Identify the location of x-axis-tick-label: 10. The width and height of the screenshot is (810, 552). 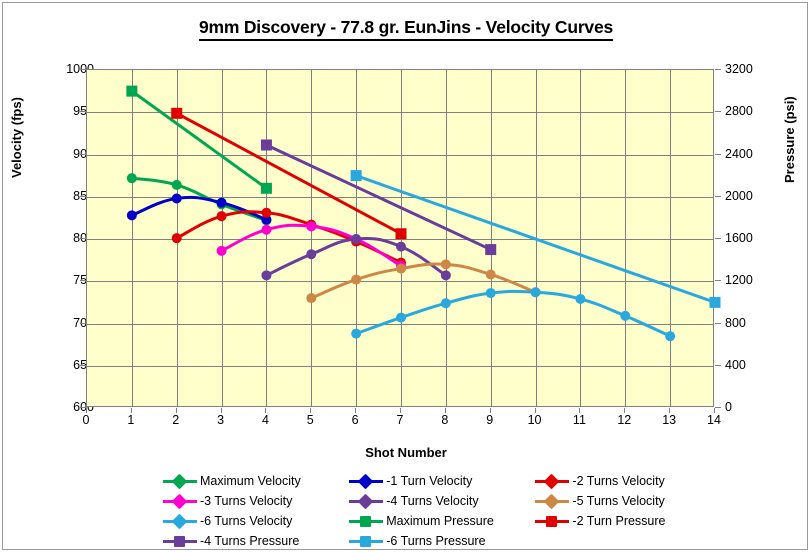
(534, 420).